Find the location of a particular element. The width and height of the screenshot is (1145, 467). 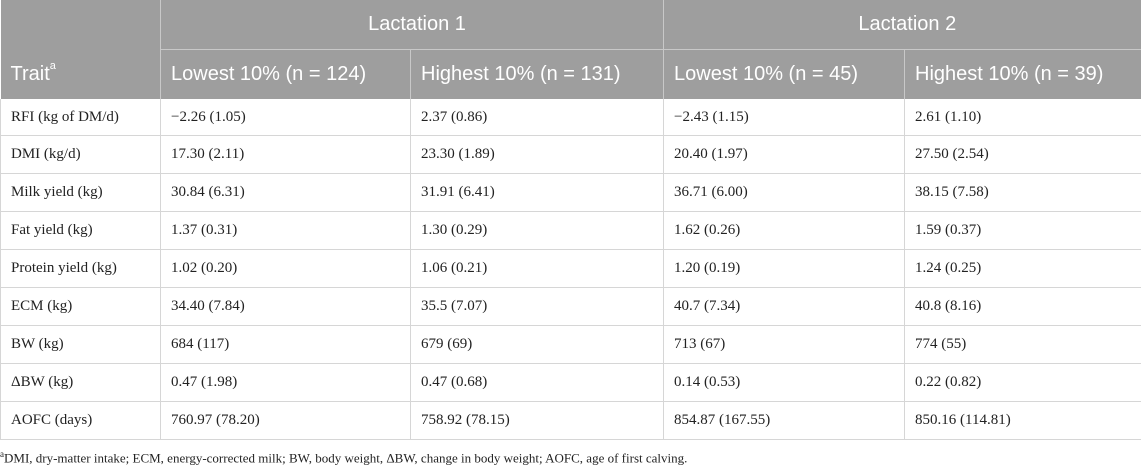

header-blank-cell is located at coordinates (80, 25).